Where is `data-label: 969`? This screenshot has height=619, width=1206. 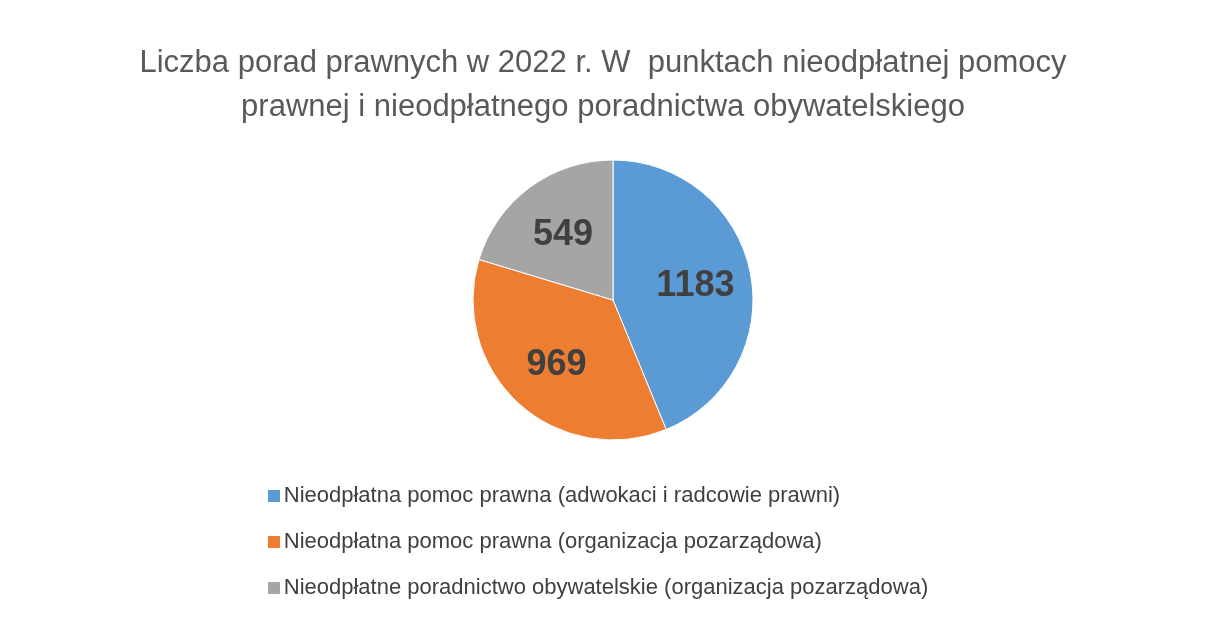
data-label: 969 is located at coordinates (556, 362).